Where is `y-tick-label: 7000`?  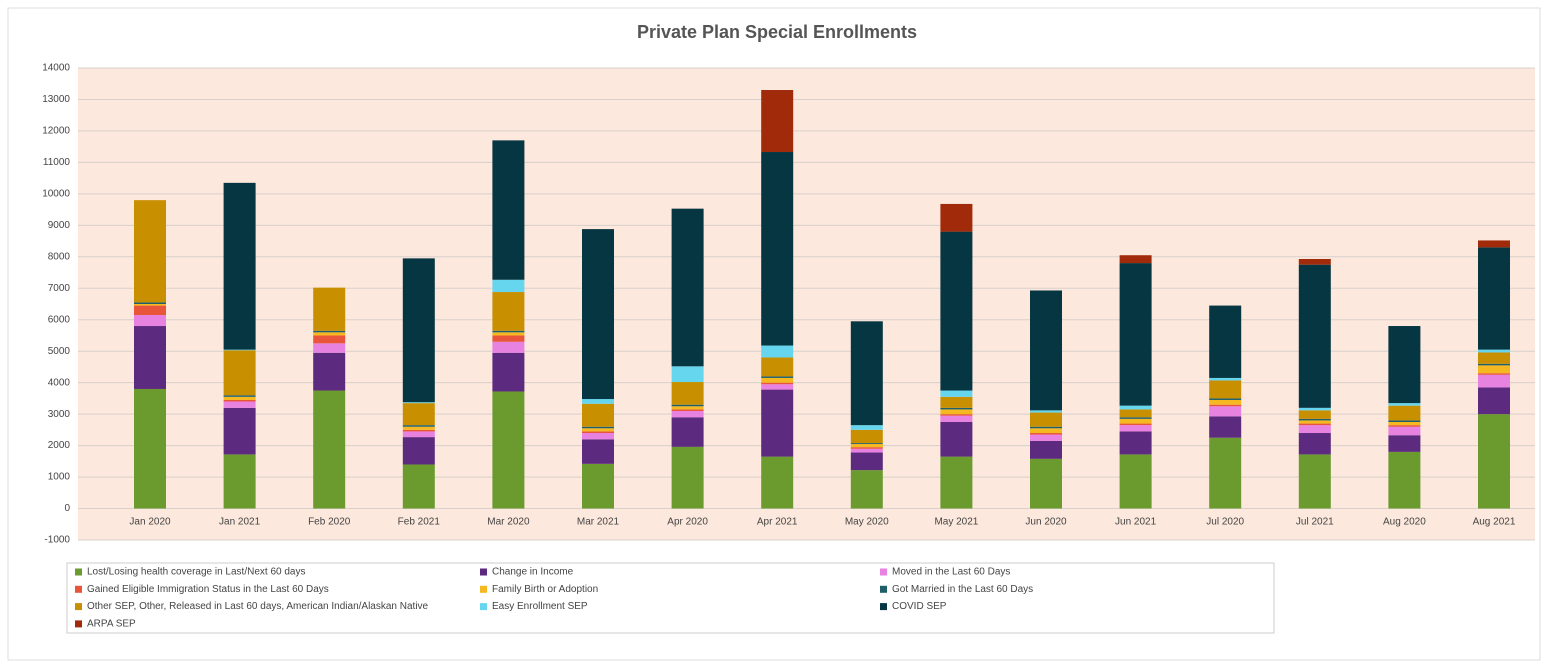
y-tick-label: 7000 is located at coordinates (59, 288).